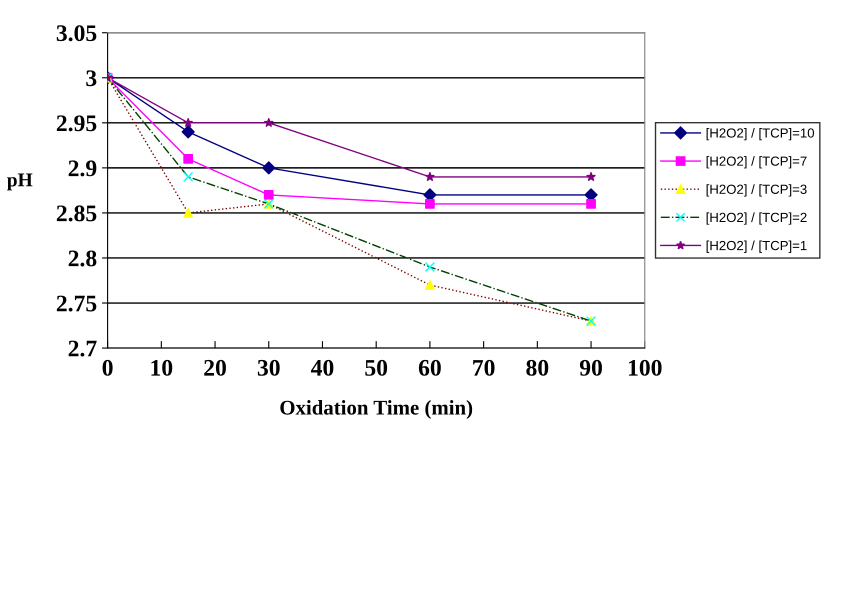  I want to click on y-tick-label: 2.95, so click(76, 123).